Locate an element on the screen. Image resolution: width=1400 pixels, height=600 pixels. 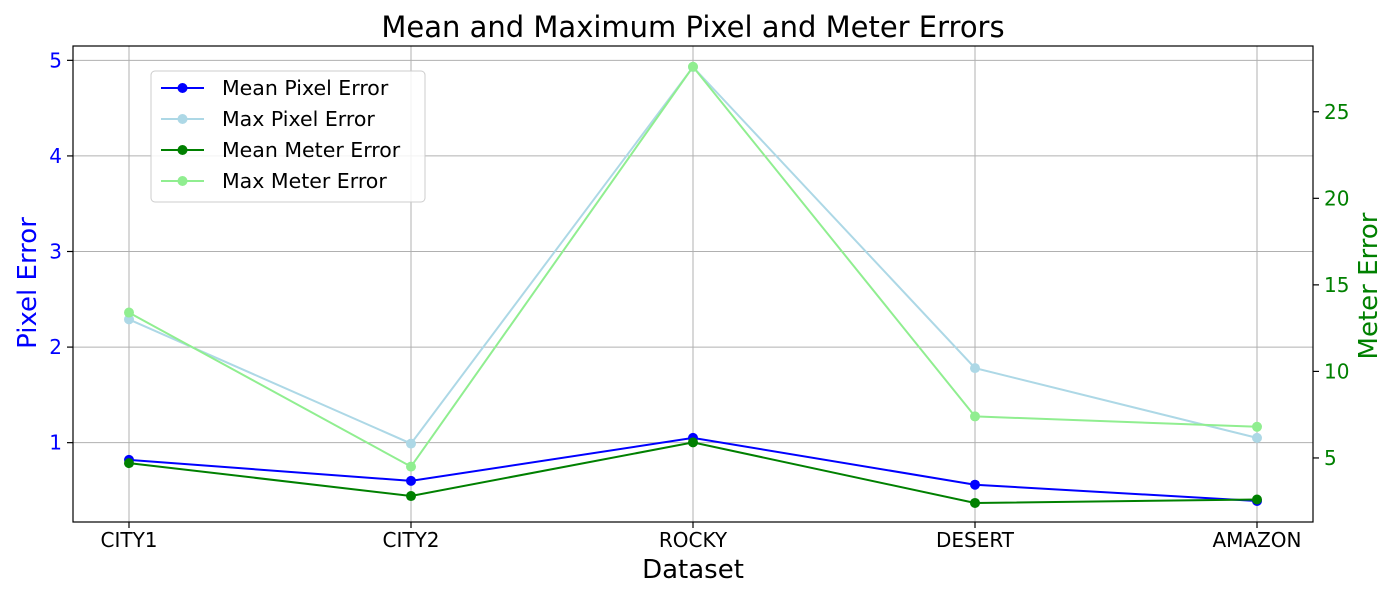
y-left-tick-label: 4 is located at coordinates (55, 156).